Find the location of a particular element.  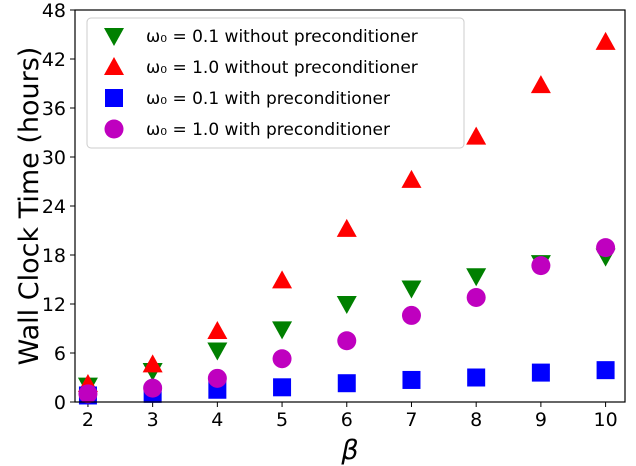

x-tick-label: 4 is located at coordinates (217, 420).